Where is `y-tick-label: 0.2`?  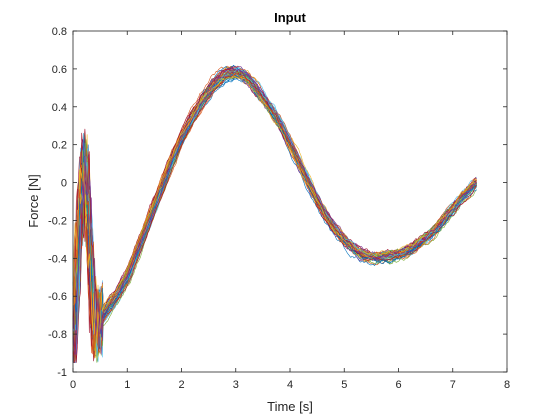
y-tick-label: 0.2 is located at coordinates (59, 146).